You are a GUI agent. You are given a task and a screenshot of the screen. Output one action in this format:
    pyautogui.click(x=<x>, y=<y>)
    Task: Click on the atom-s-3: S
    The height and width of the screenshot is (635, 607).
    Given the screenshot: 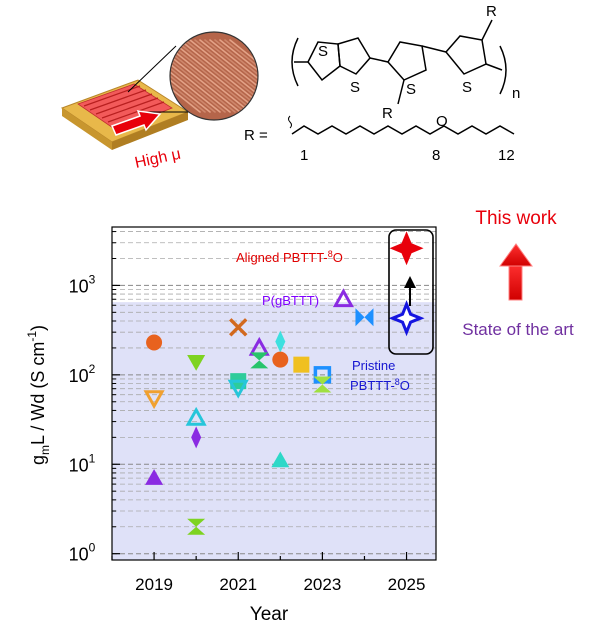 What is the action you would take?
    pyautogui.click(x=411, y=89)
    